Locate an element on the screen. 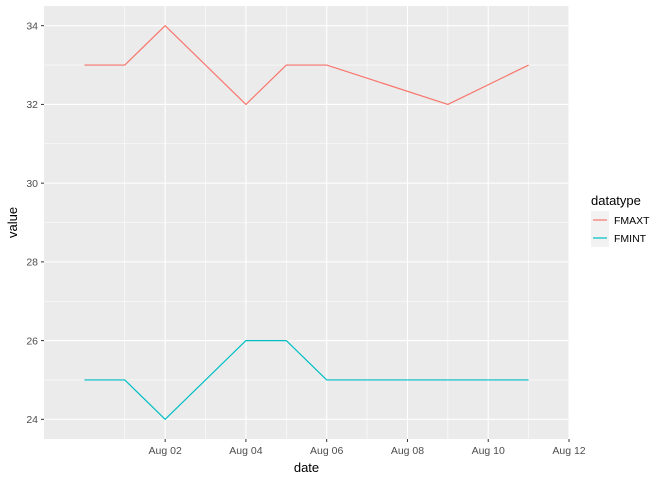  x-tick-label: Aug 06 is located at coordinates (326, 451).